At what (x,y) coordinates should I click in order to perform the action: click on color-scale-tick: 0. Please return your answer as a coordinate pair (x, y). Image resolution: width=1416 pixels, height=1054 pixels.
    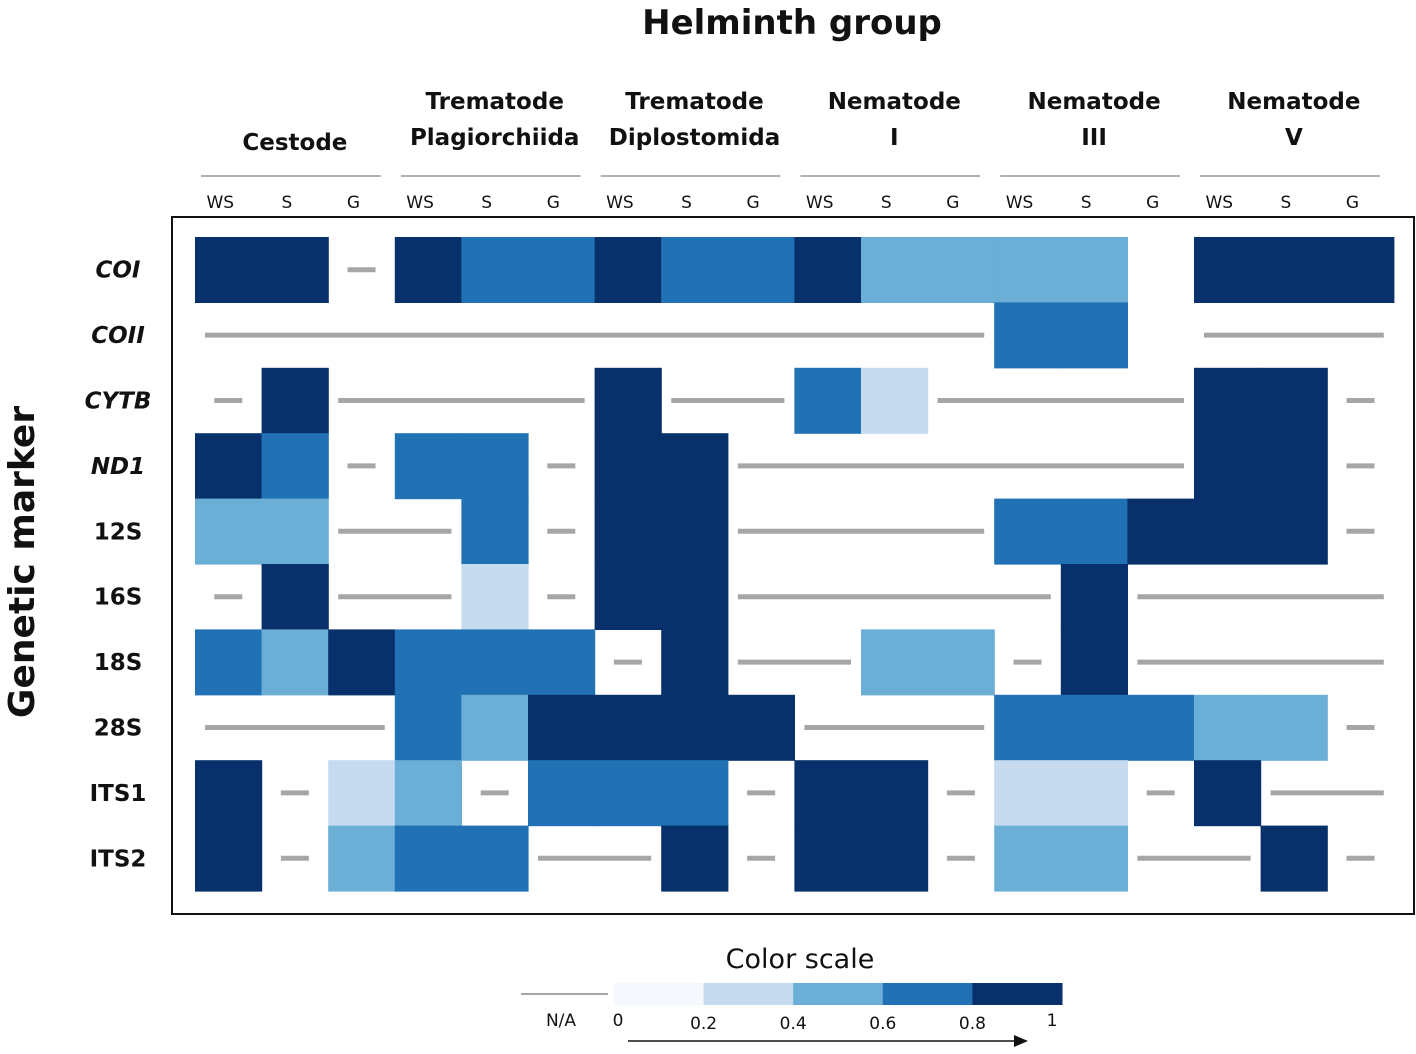
    Looking at the image, I should click on (618, 1021).